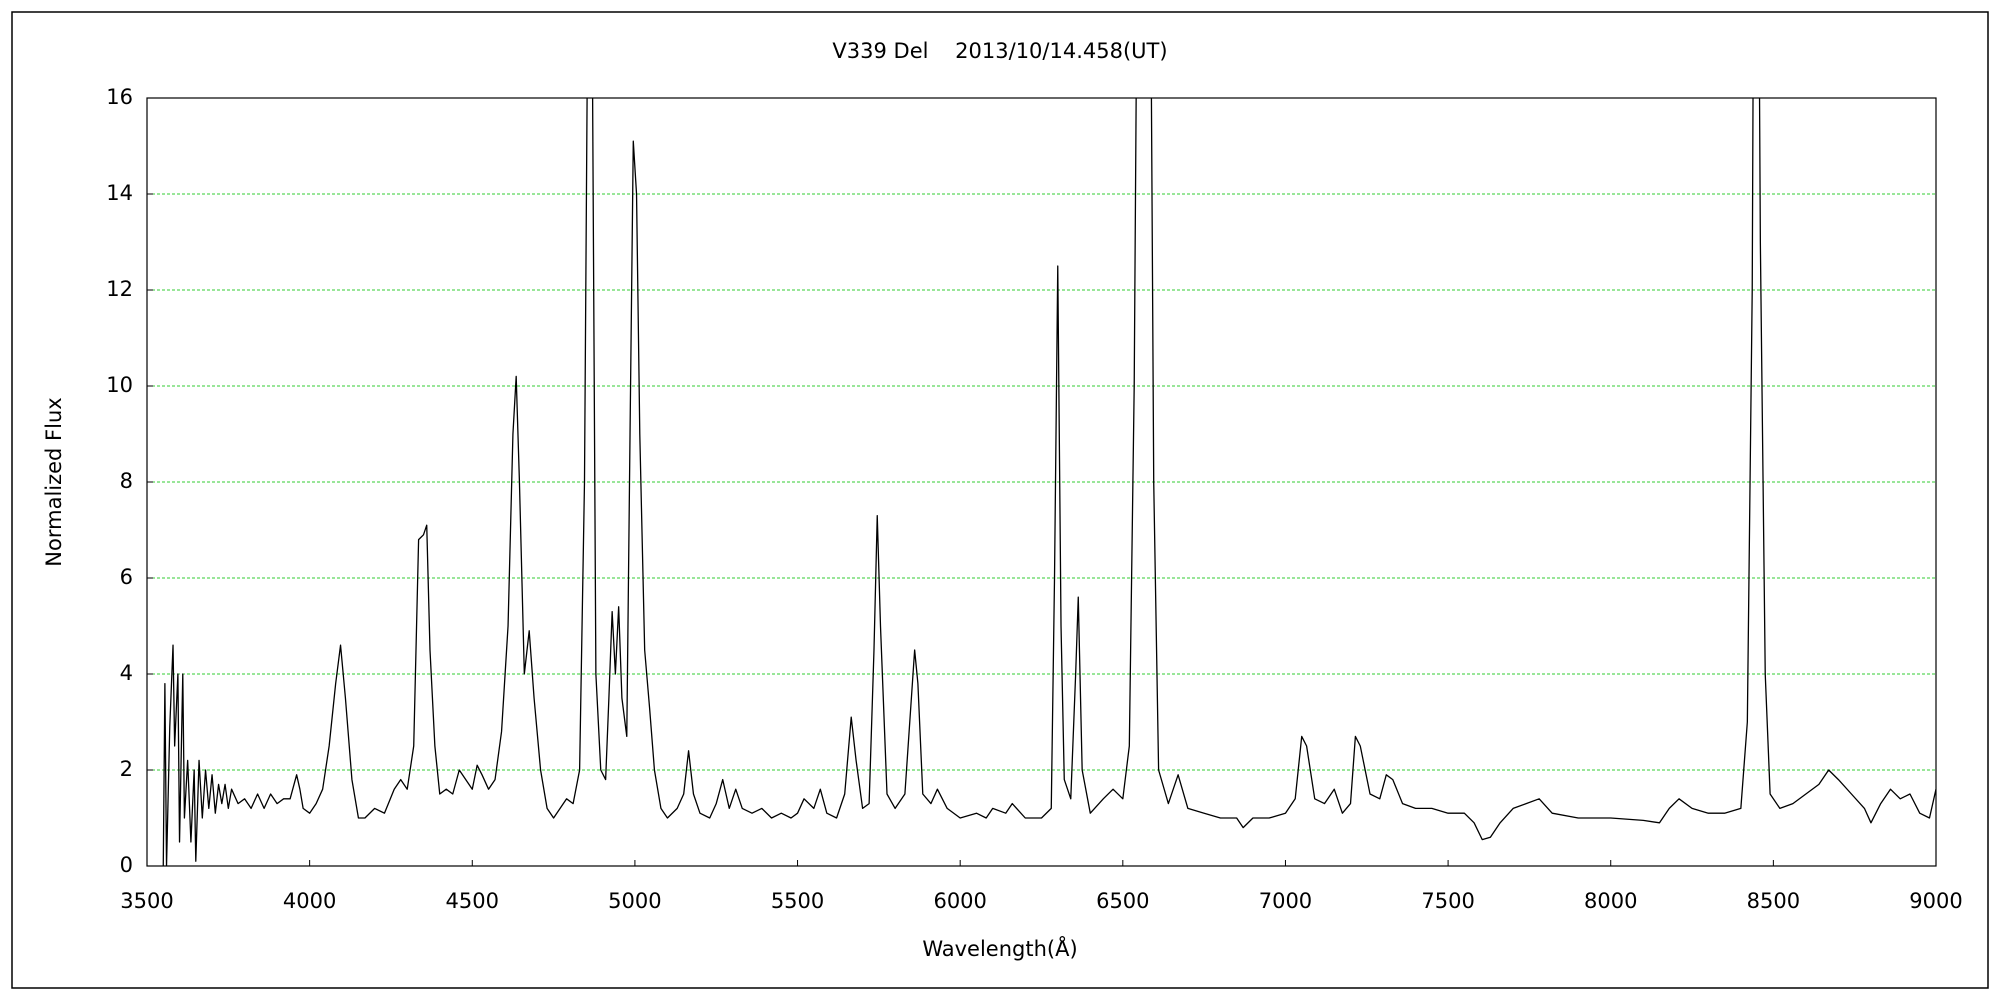 Image resolution: width=2000 pixels, height=1000 pixels. Describe the element at coordinates (1122, 901) in the screenshot. I see `x-tick-label: 6500` at that location.